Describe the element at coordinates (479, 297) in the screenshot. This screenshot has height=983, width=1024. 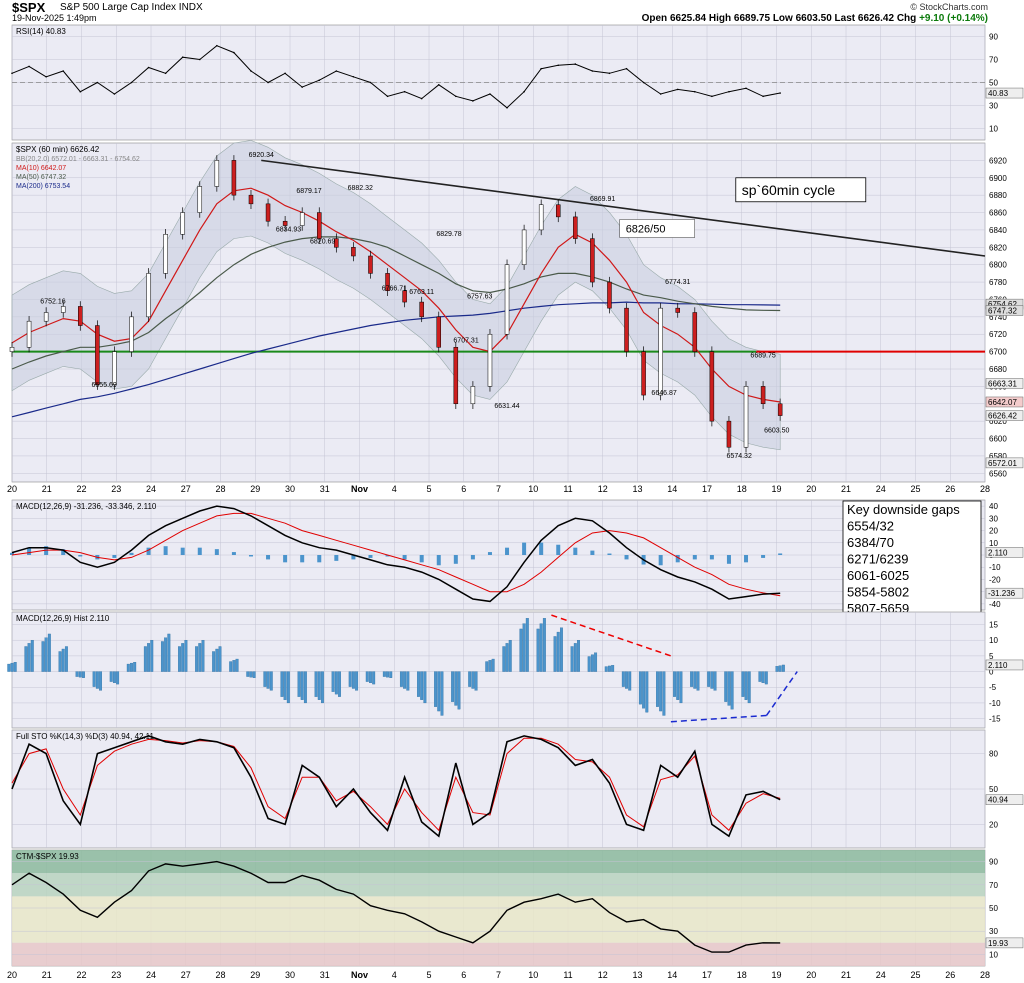
I see `price-label: 6757.63` at that location.